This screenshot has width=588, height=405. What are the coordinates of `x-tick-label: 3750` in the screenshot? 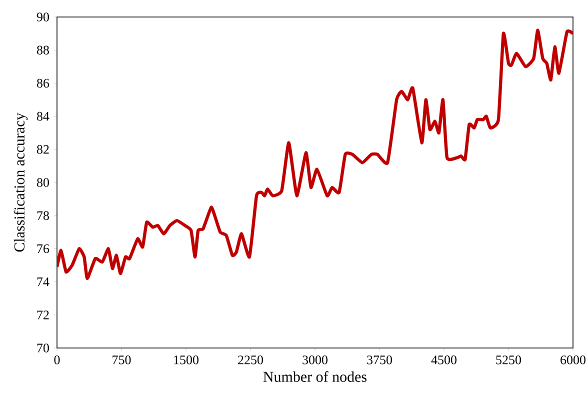 It's located at (379, 360).